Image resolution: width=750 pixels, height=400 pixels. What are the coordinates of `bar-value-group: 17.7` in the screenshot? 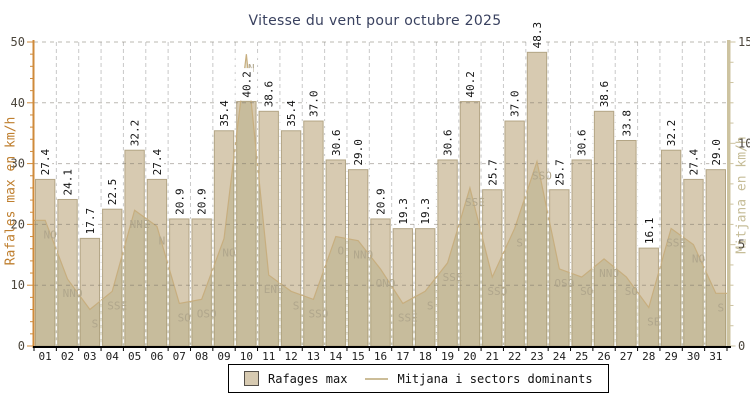 It's located at (90, 221).